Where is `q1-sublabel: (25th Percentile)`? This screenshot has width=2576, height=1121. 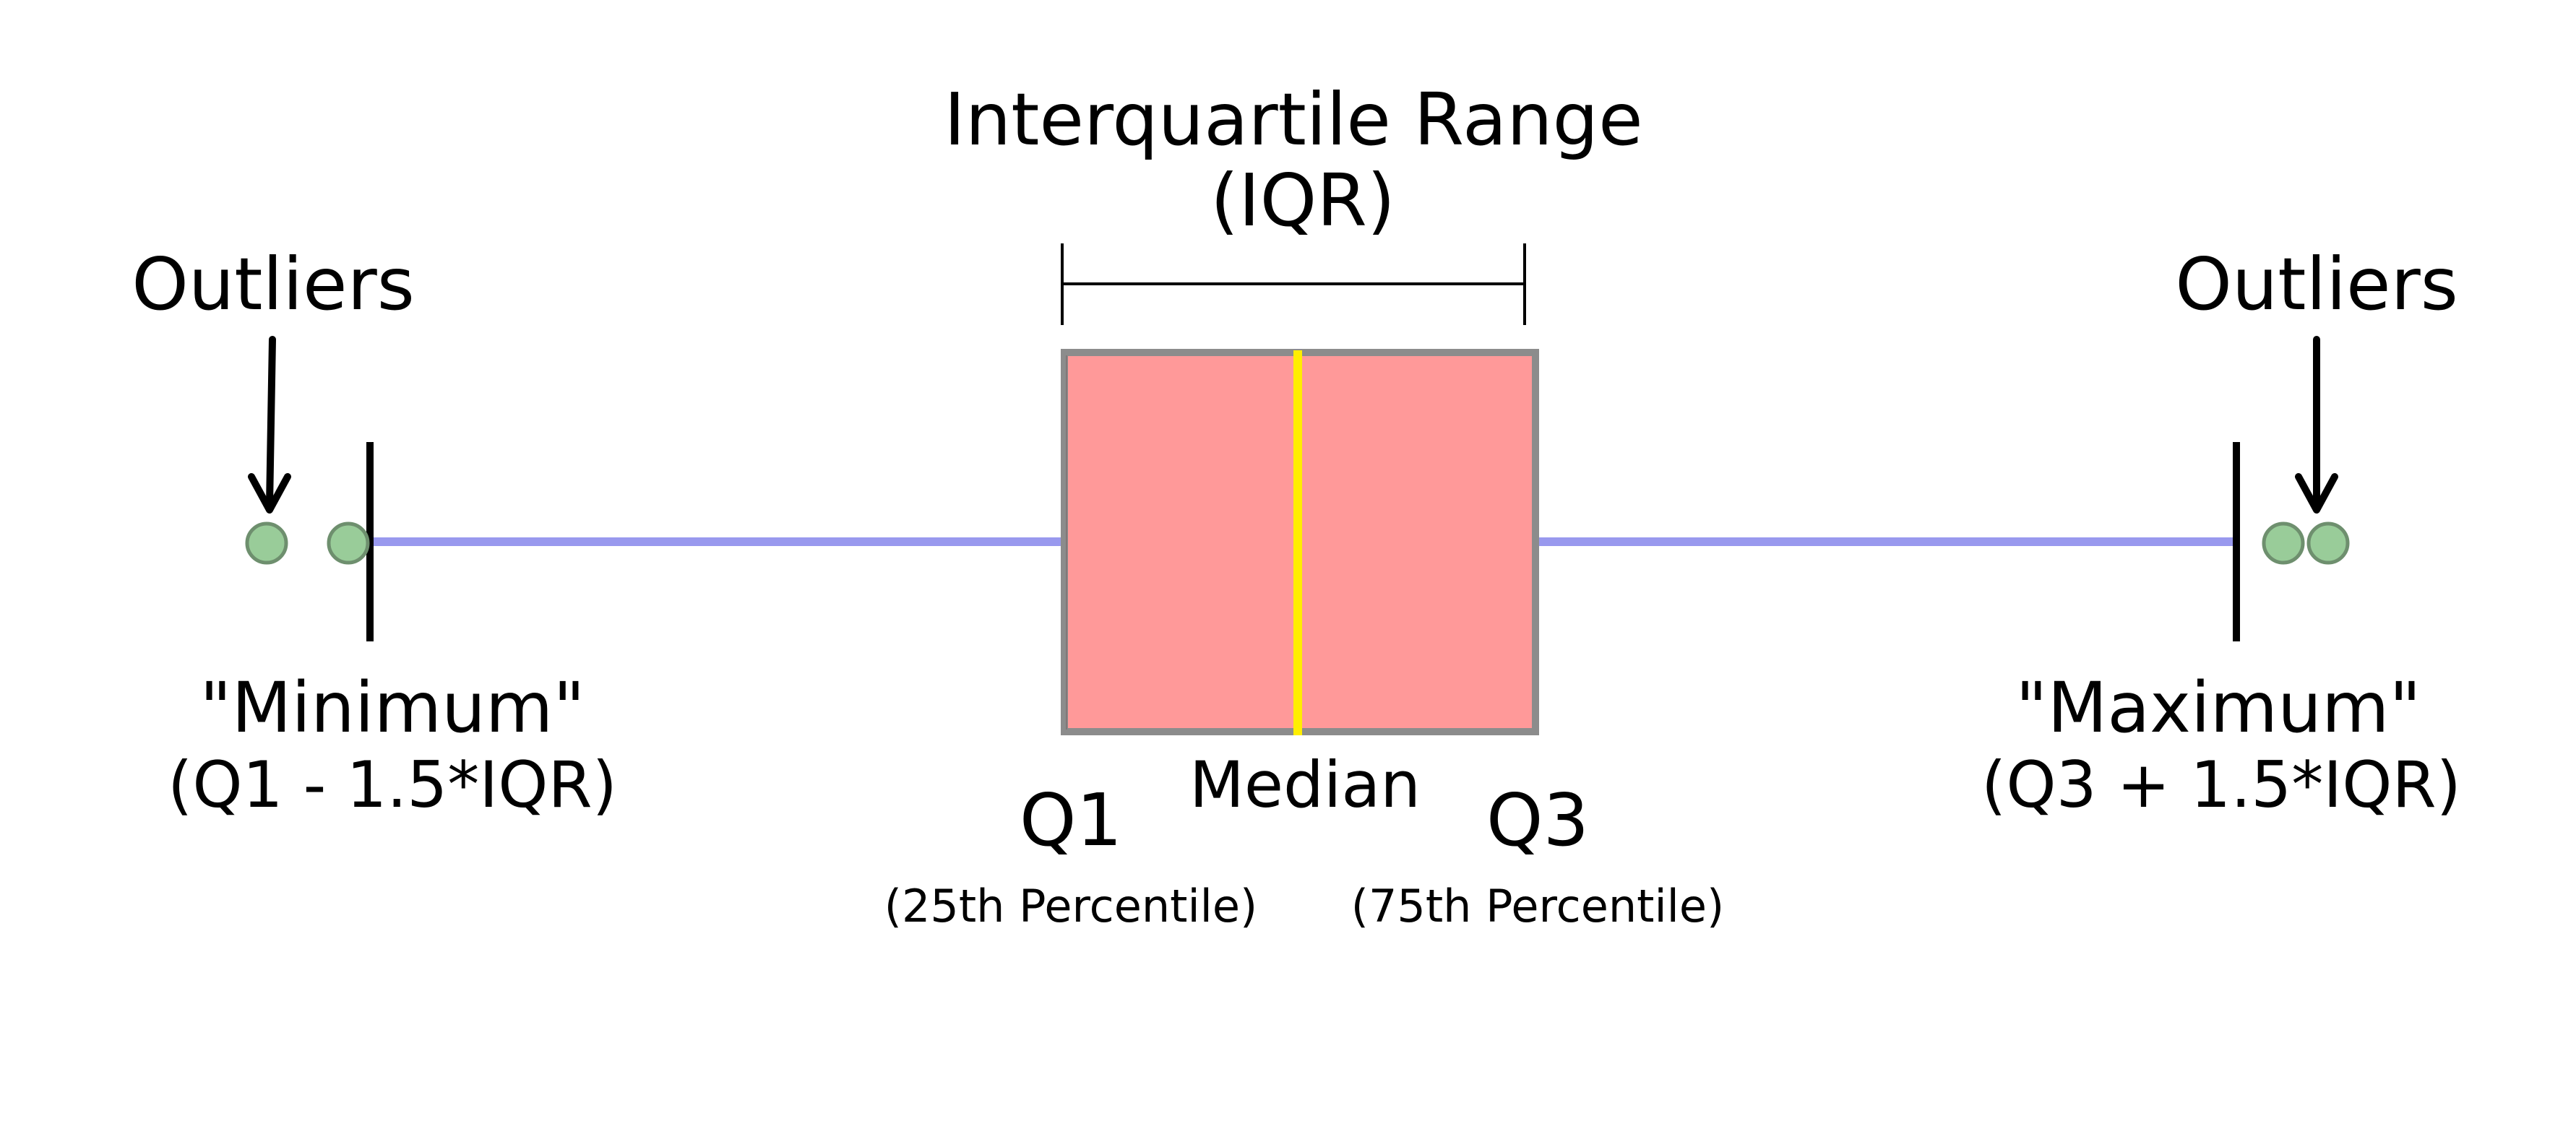 q1-sublabel: (25th Percentile) is located at coordinates (1070, 906).